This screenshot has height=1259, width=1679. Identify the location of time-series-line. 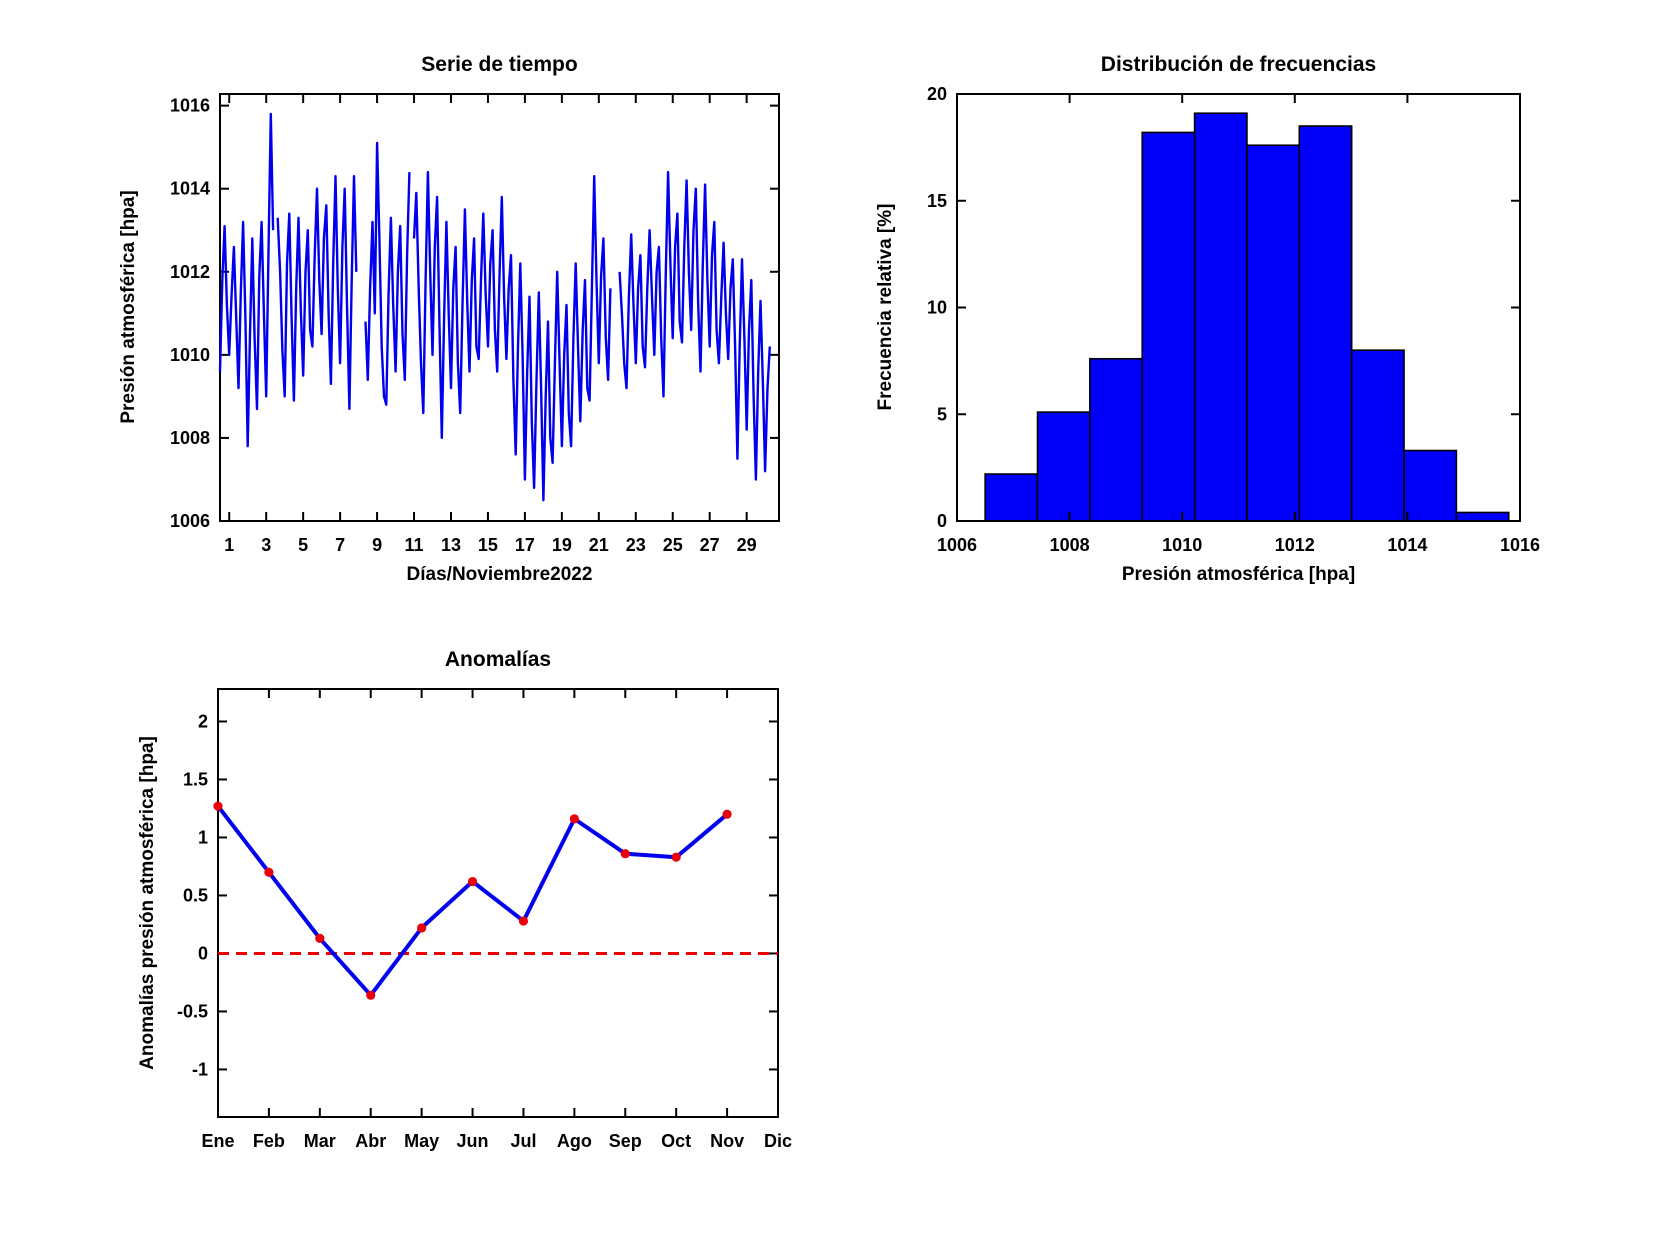
(494, 307).